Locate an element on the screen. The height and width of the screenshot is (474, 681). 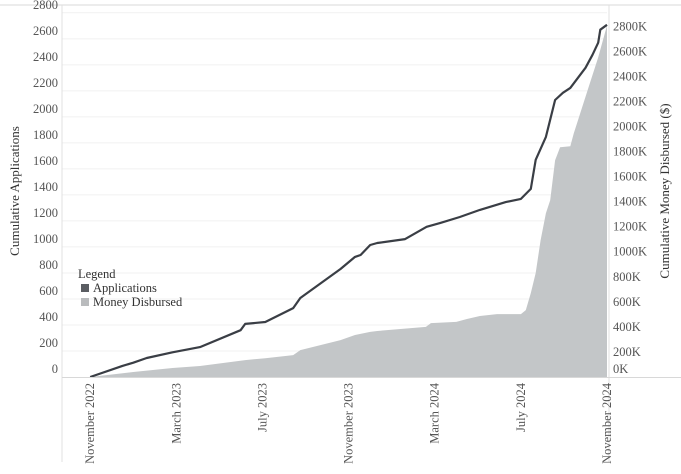
y-left-tick-label: 1600 is located at coordinates (45, 161).